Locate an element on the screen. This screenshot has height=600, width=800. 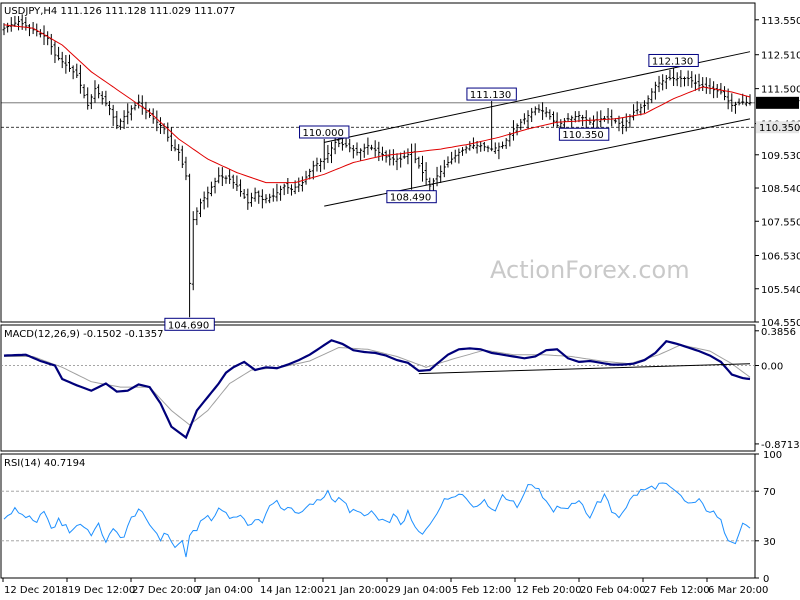
x-tick-label: 20 Feb 04:00 is located at coordinates (613, 590).